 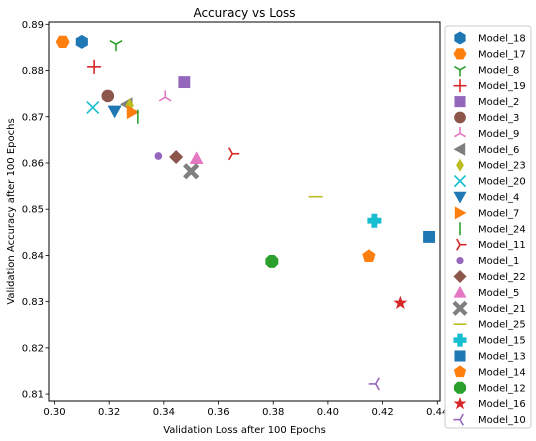 What do you see at coordinates (498, 102) in the screenshot?
I see `legend-label-model-2: Model_2` at bounding box center [498, 102].